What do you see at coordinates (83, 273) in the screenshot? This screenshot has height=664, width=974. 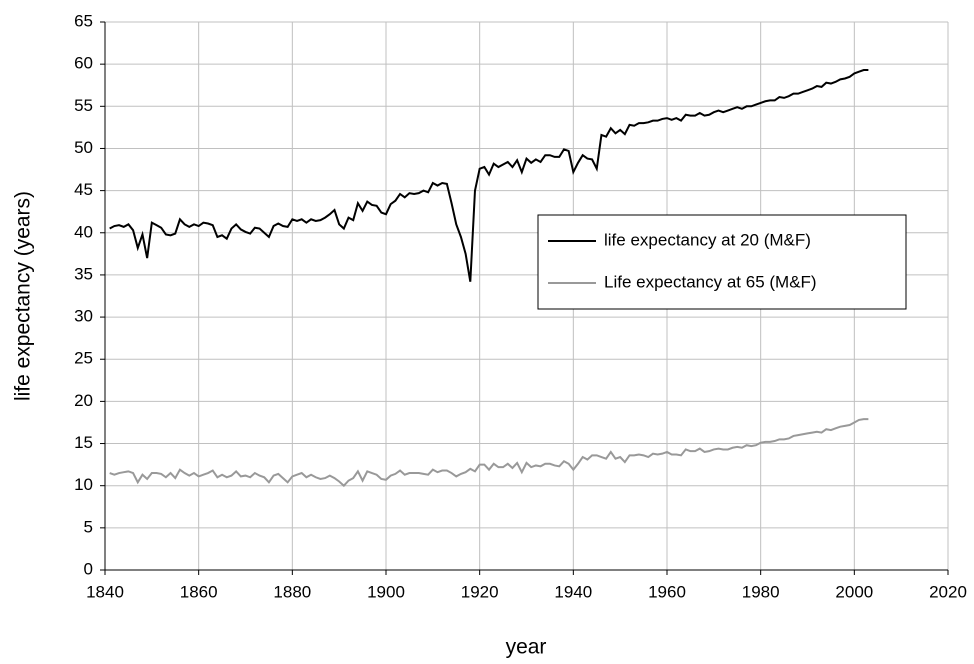 I see `y-tick-label: 35` at bounding box center [83, 273].